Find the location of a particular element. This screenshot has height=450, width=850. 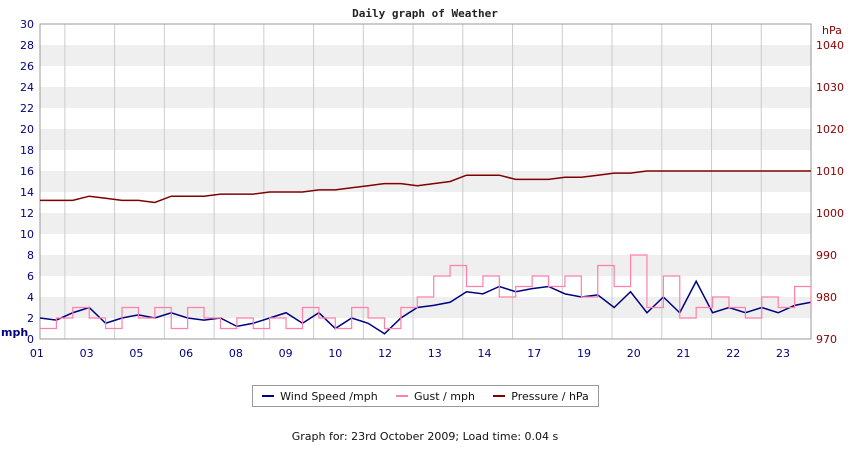

x-tick-label: 21 is located at coordinates (684, 353).